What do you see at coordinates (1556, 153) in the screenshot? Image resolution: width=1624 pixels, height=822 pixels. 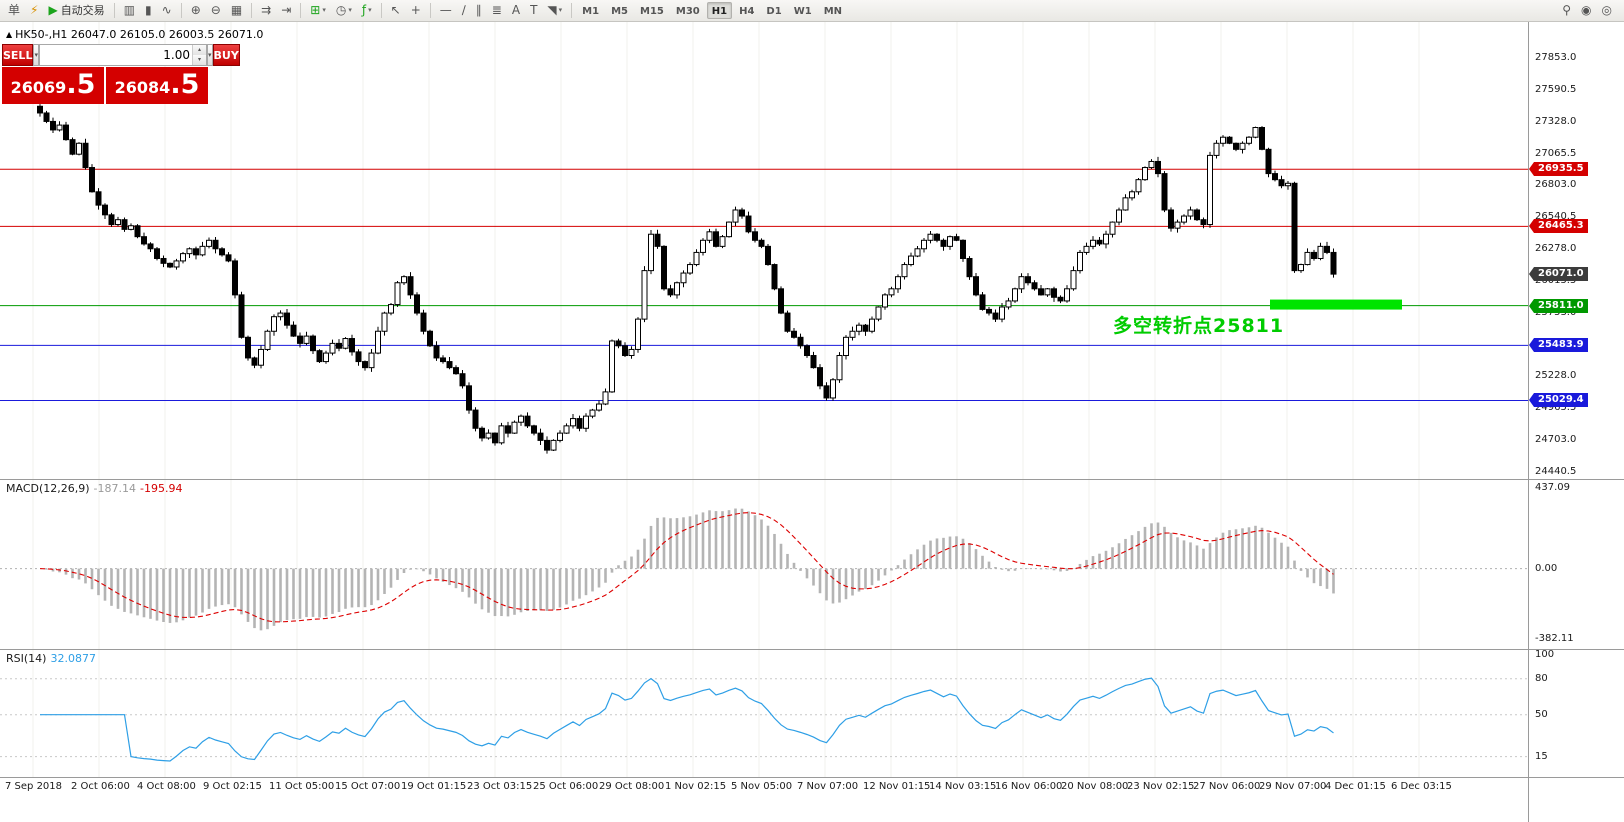 I see `price-axis-label: 27065.5` at bounding box center [1556, 153].